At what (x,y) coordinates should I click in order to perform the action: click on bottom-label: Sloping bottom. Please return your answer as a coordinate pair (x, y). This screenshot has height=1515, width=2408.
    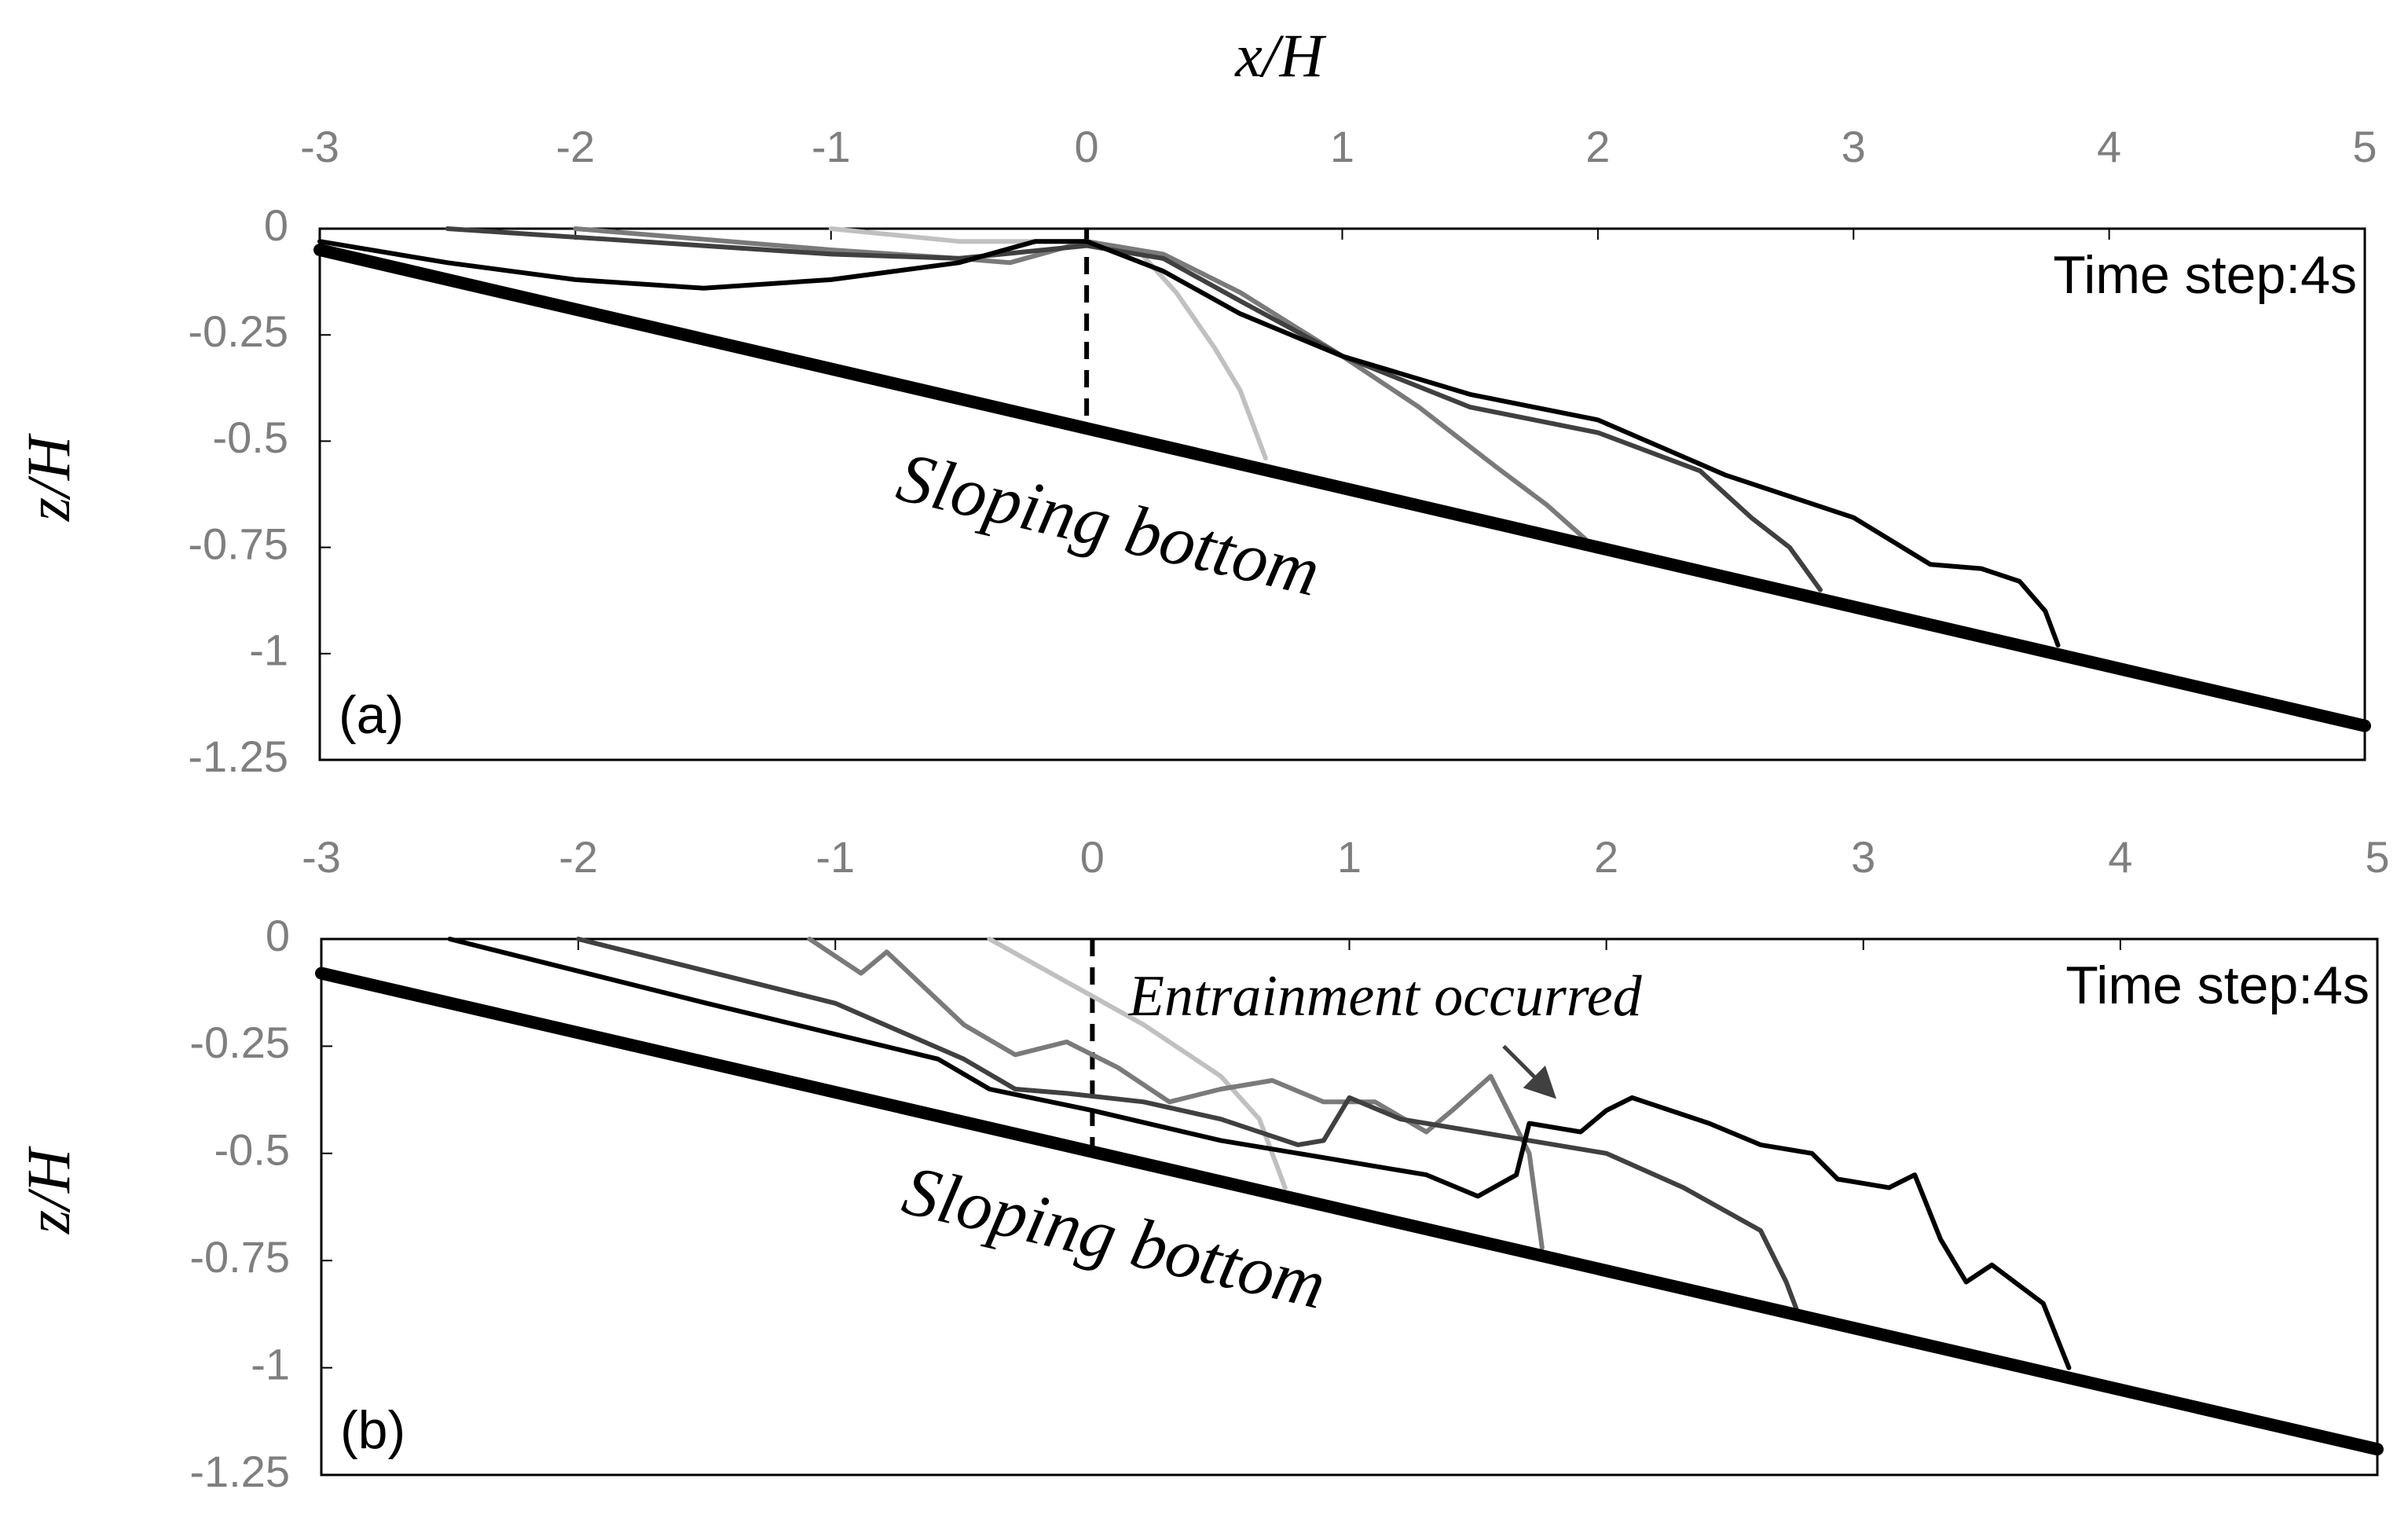
    Looking at the image, I should click on (1114, 1237).